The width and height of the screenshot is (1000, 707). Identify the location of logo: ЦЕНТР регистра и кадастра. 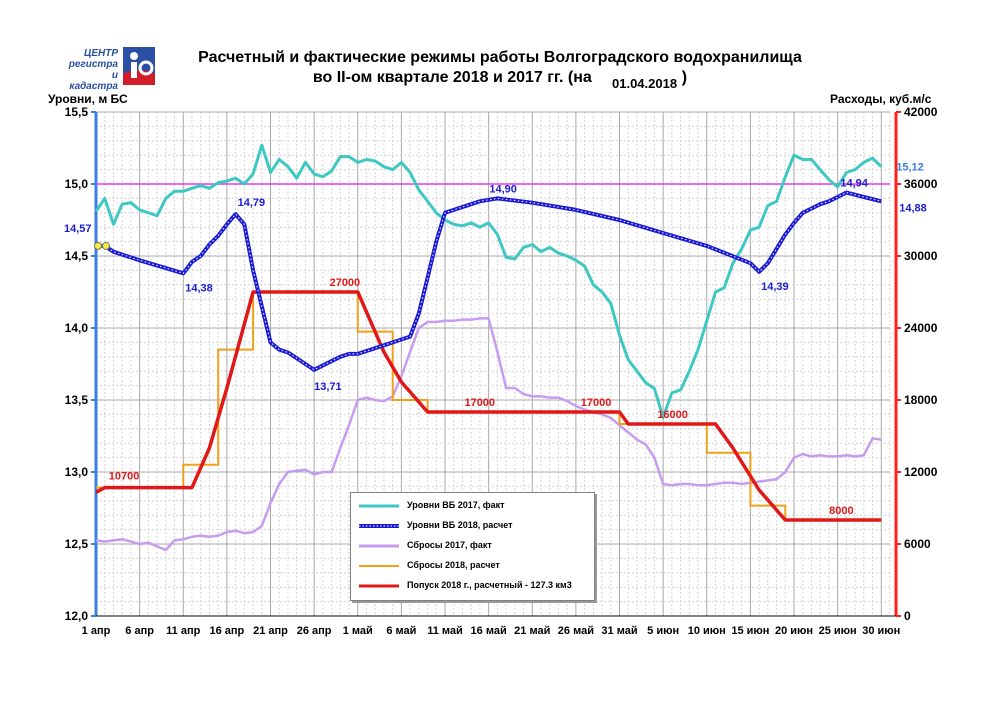
(112, 69).